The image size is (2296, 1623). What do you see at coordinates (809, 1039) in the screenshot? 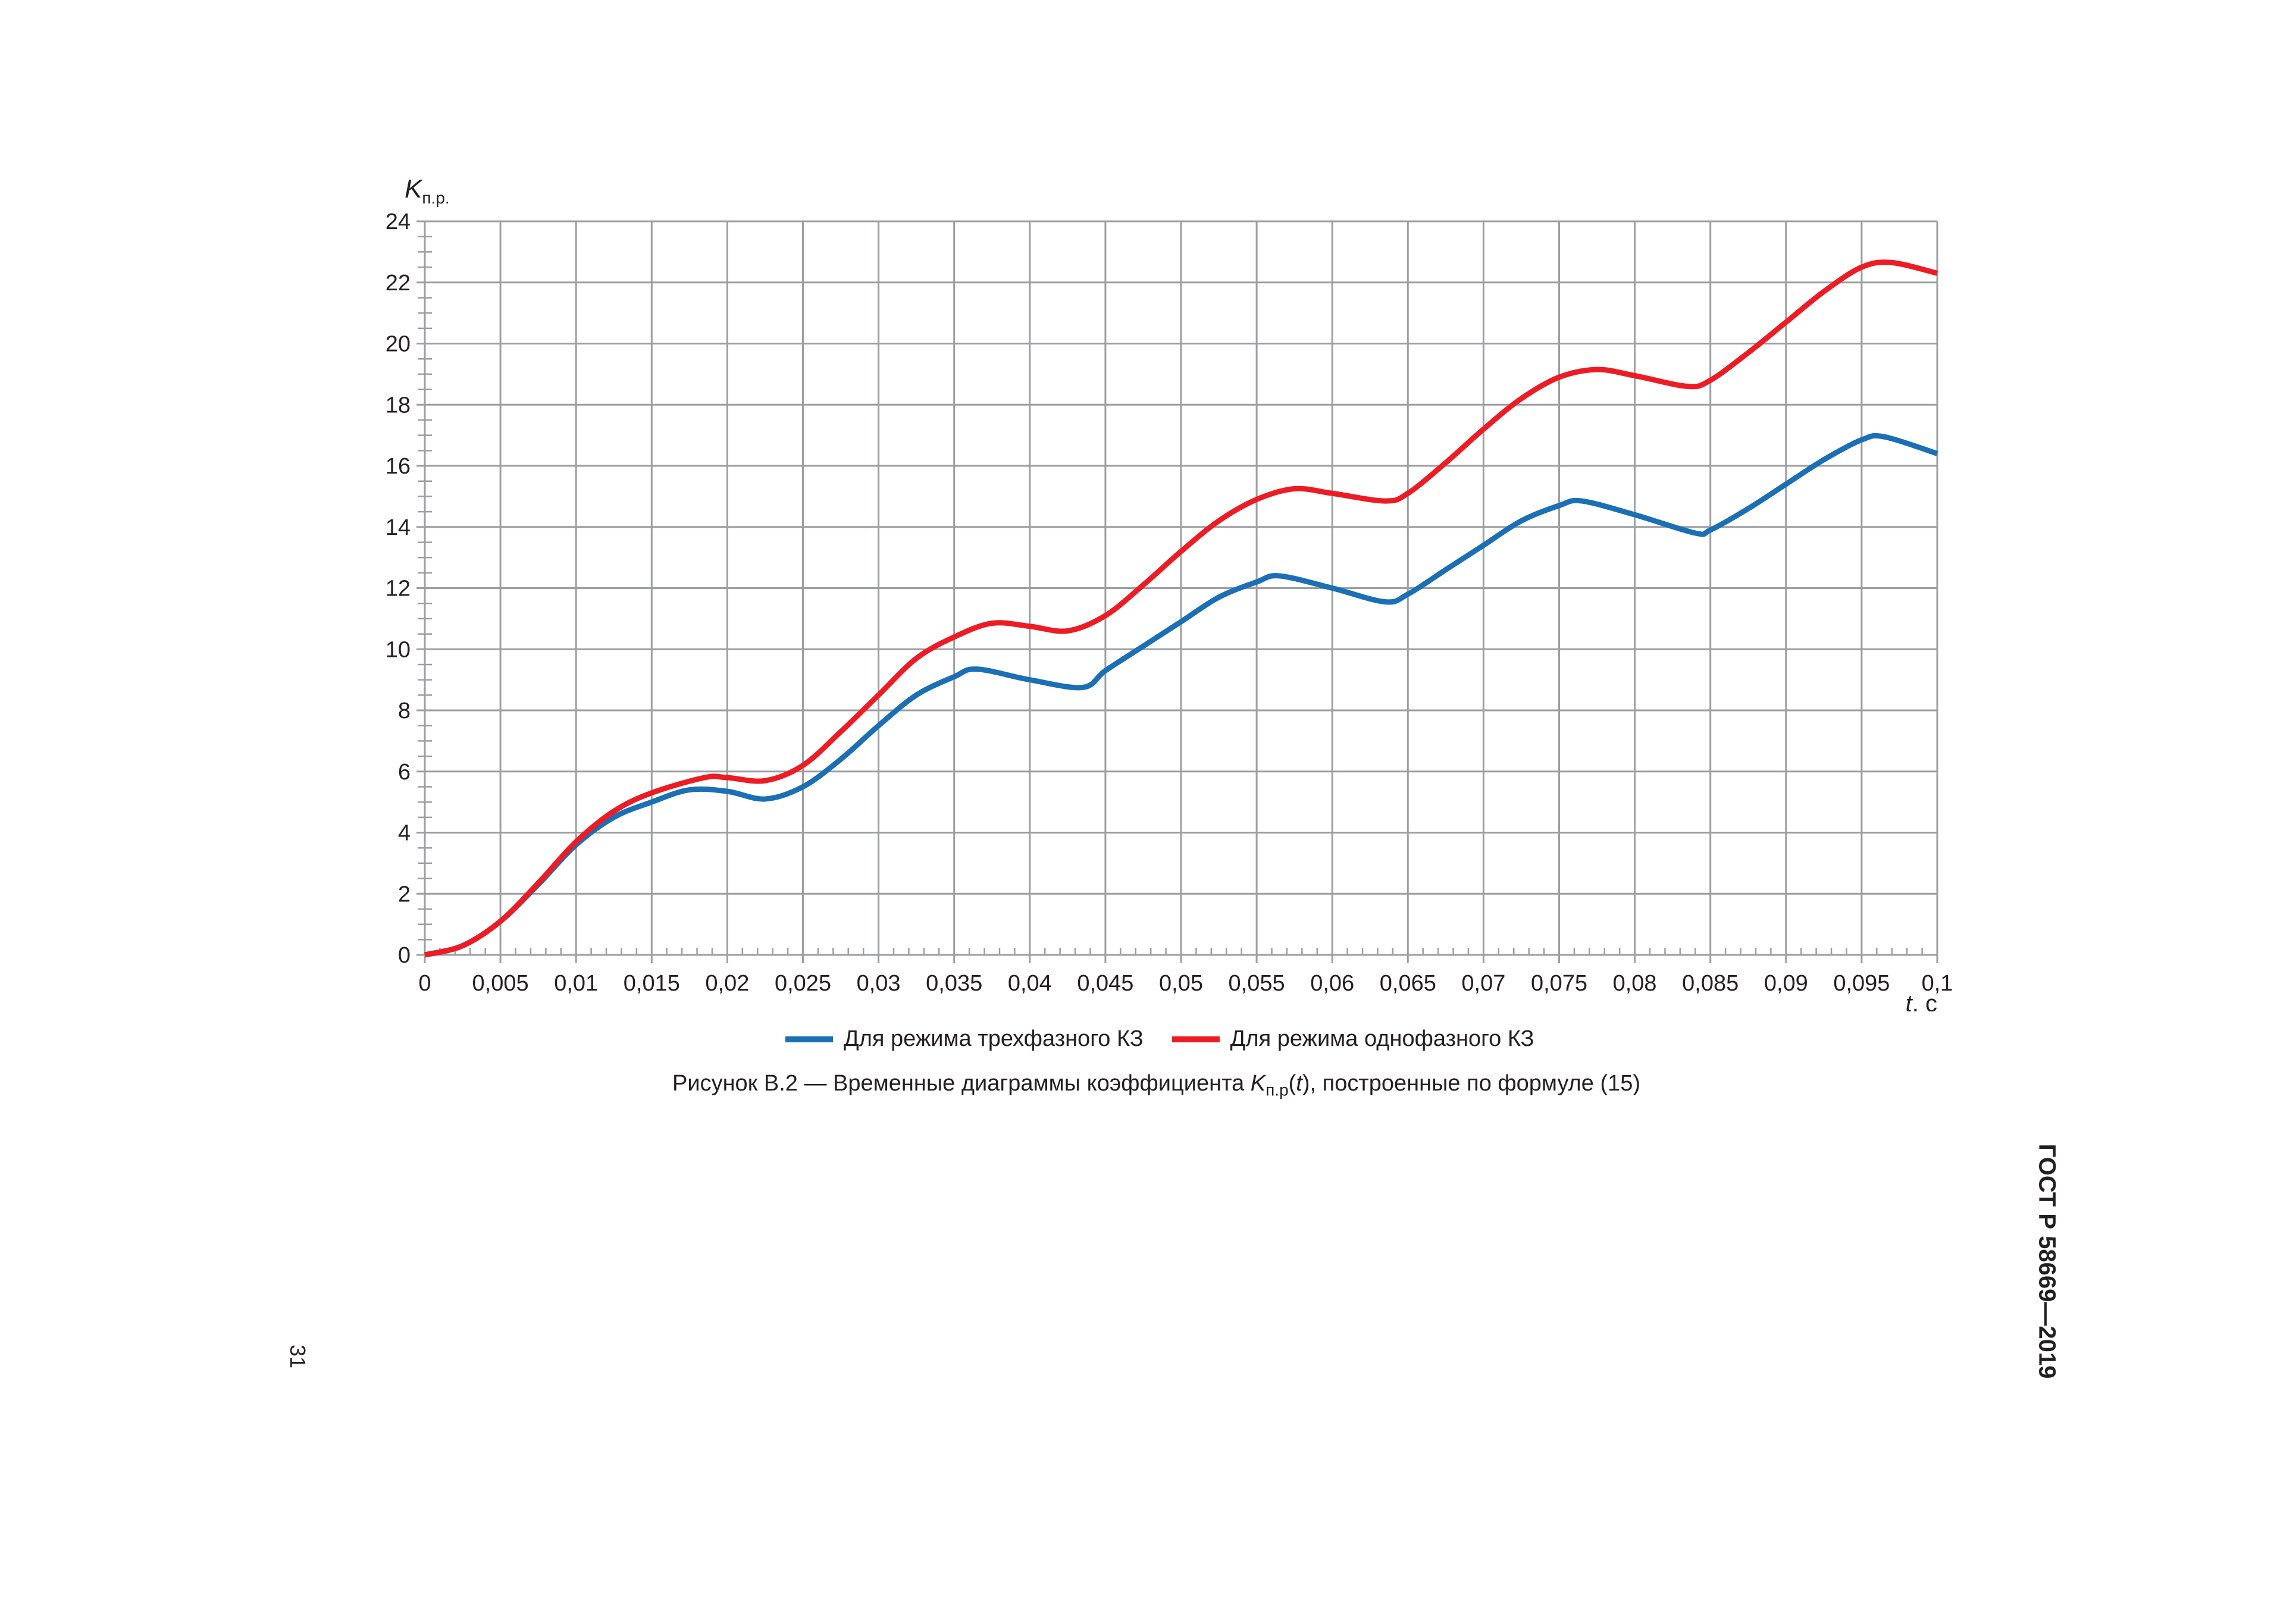
I see `legend-swatch-blue` at bounding box center [809, 1039].